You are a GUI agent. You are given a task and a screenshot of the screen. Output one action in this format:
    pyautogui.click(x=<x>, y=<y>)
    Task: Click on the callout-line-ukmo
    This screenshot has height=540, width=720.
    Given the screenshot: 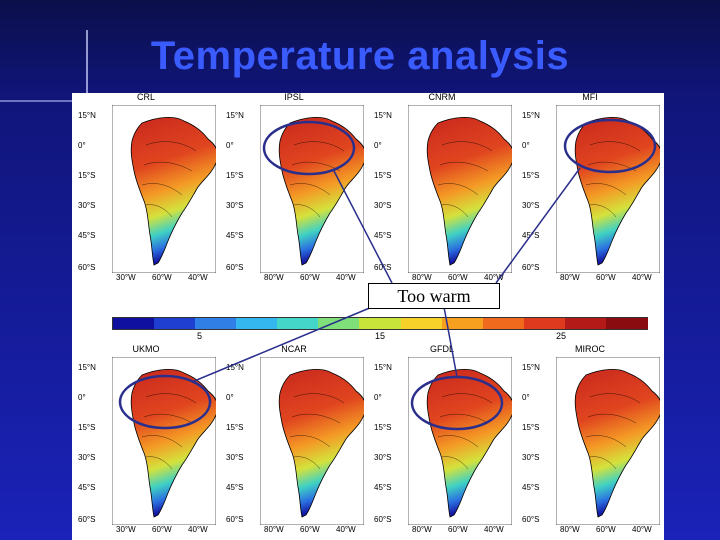 What is the action you would take?
    pyautogui.click(x=282, y=344)
    